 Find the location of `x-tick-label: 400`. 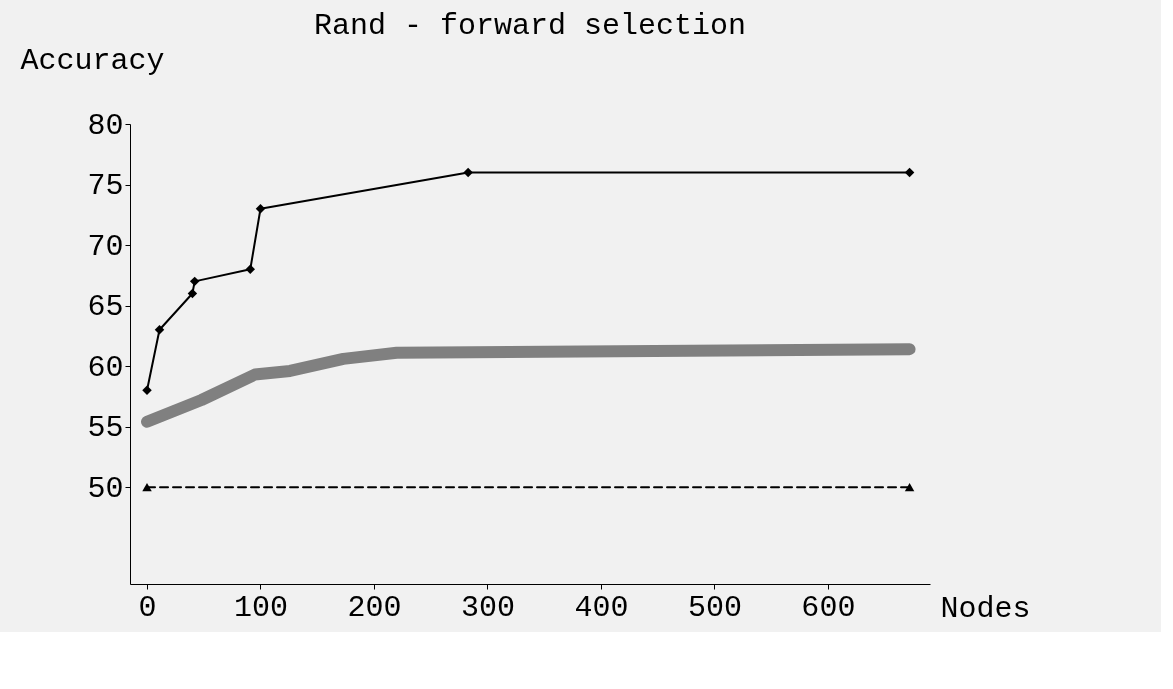

x-tick-label: 400 is located at coordinates (601, 607).